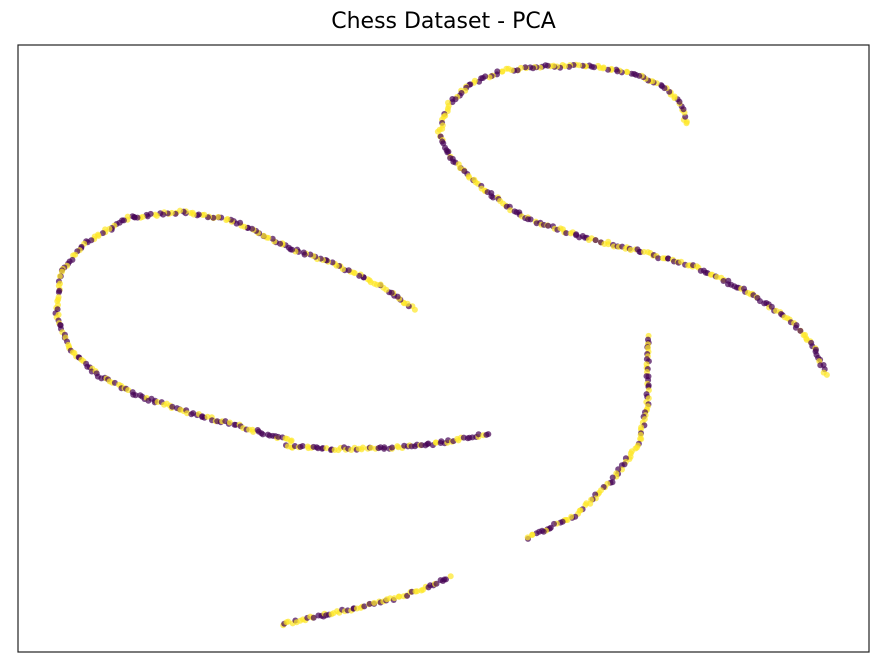 The image size is (887, 670). Describe the element at coordinates (588, 437) in the screenshot. I see `curve-right-vertical-curve` at that location.